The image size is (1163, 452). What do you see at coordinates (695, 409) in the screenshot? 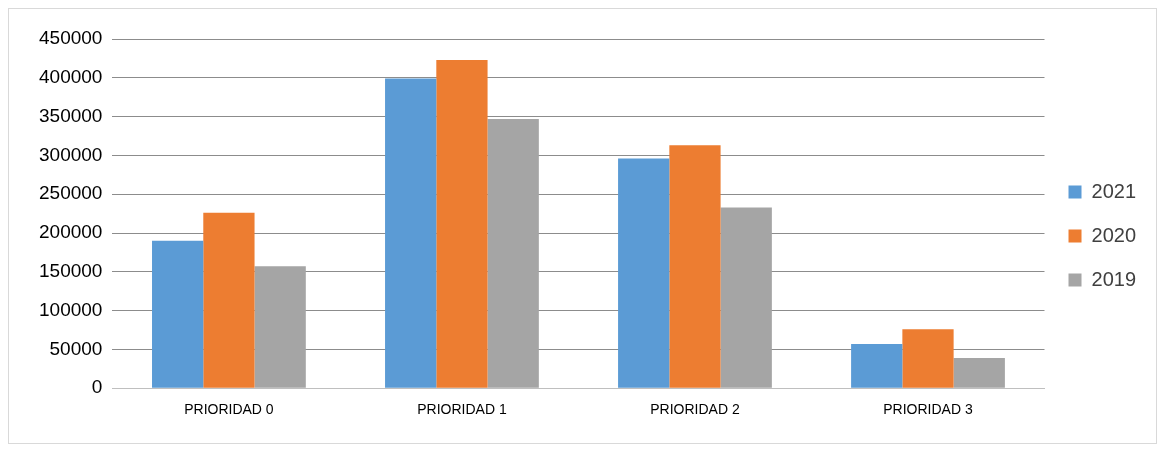
I see `x-tick-label: PRIORIDAD 2` at bounding box center [695, 409].